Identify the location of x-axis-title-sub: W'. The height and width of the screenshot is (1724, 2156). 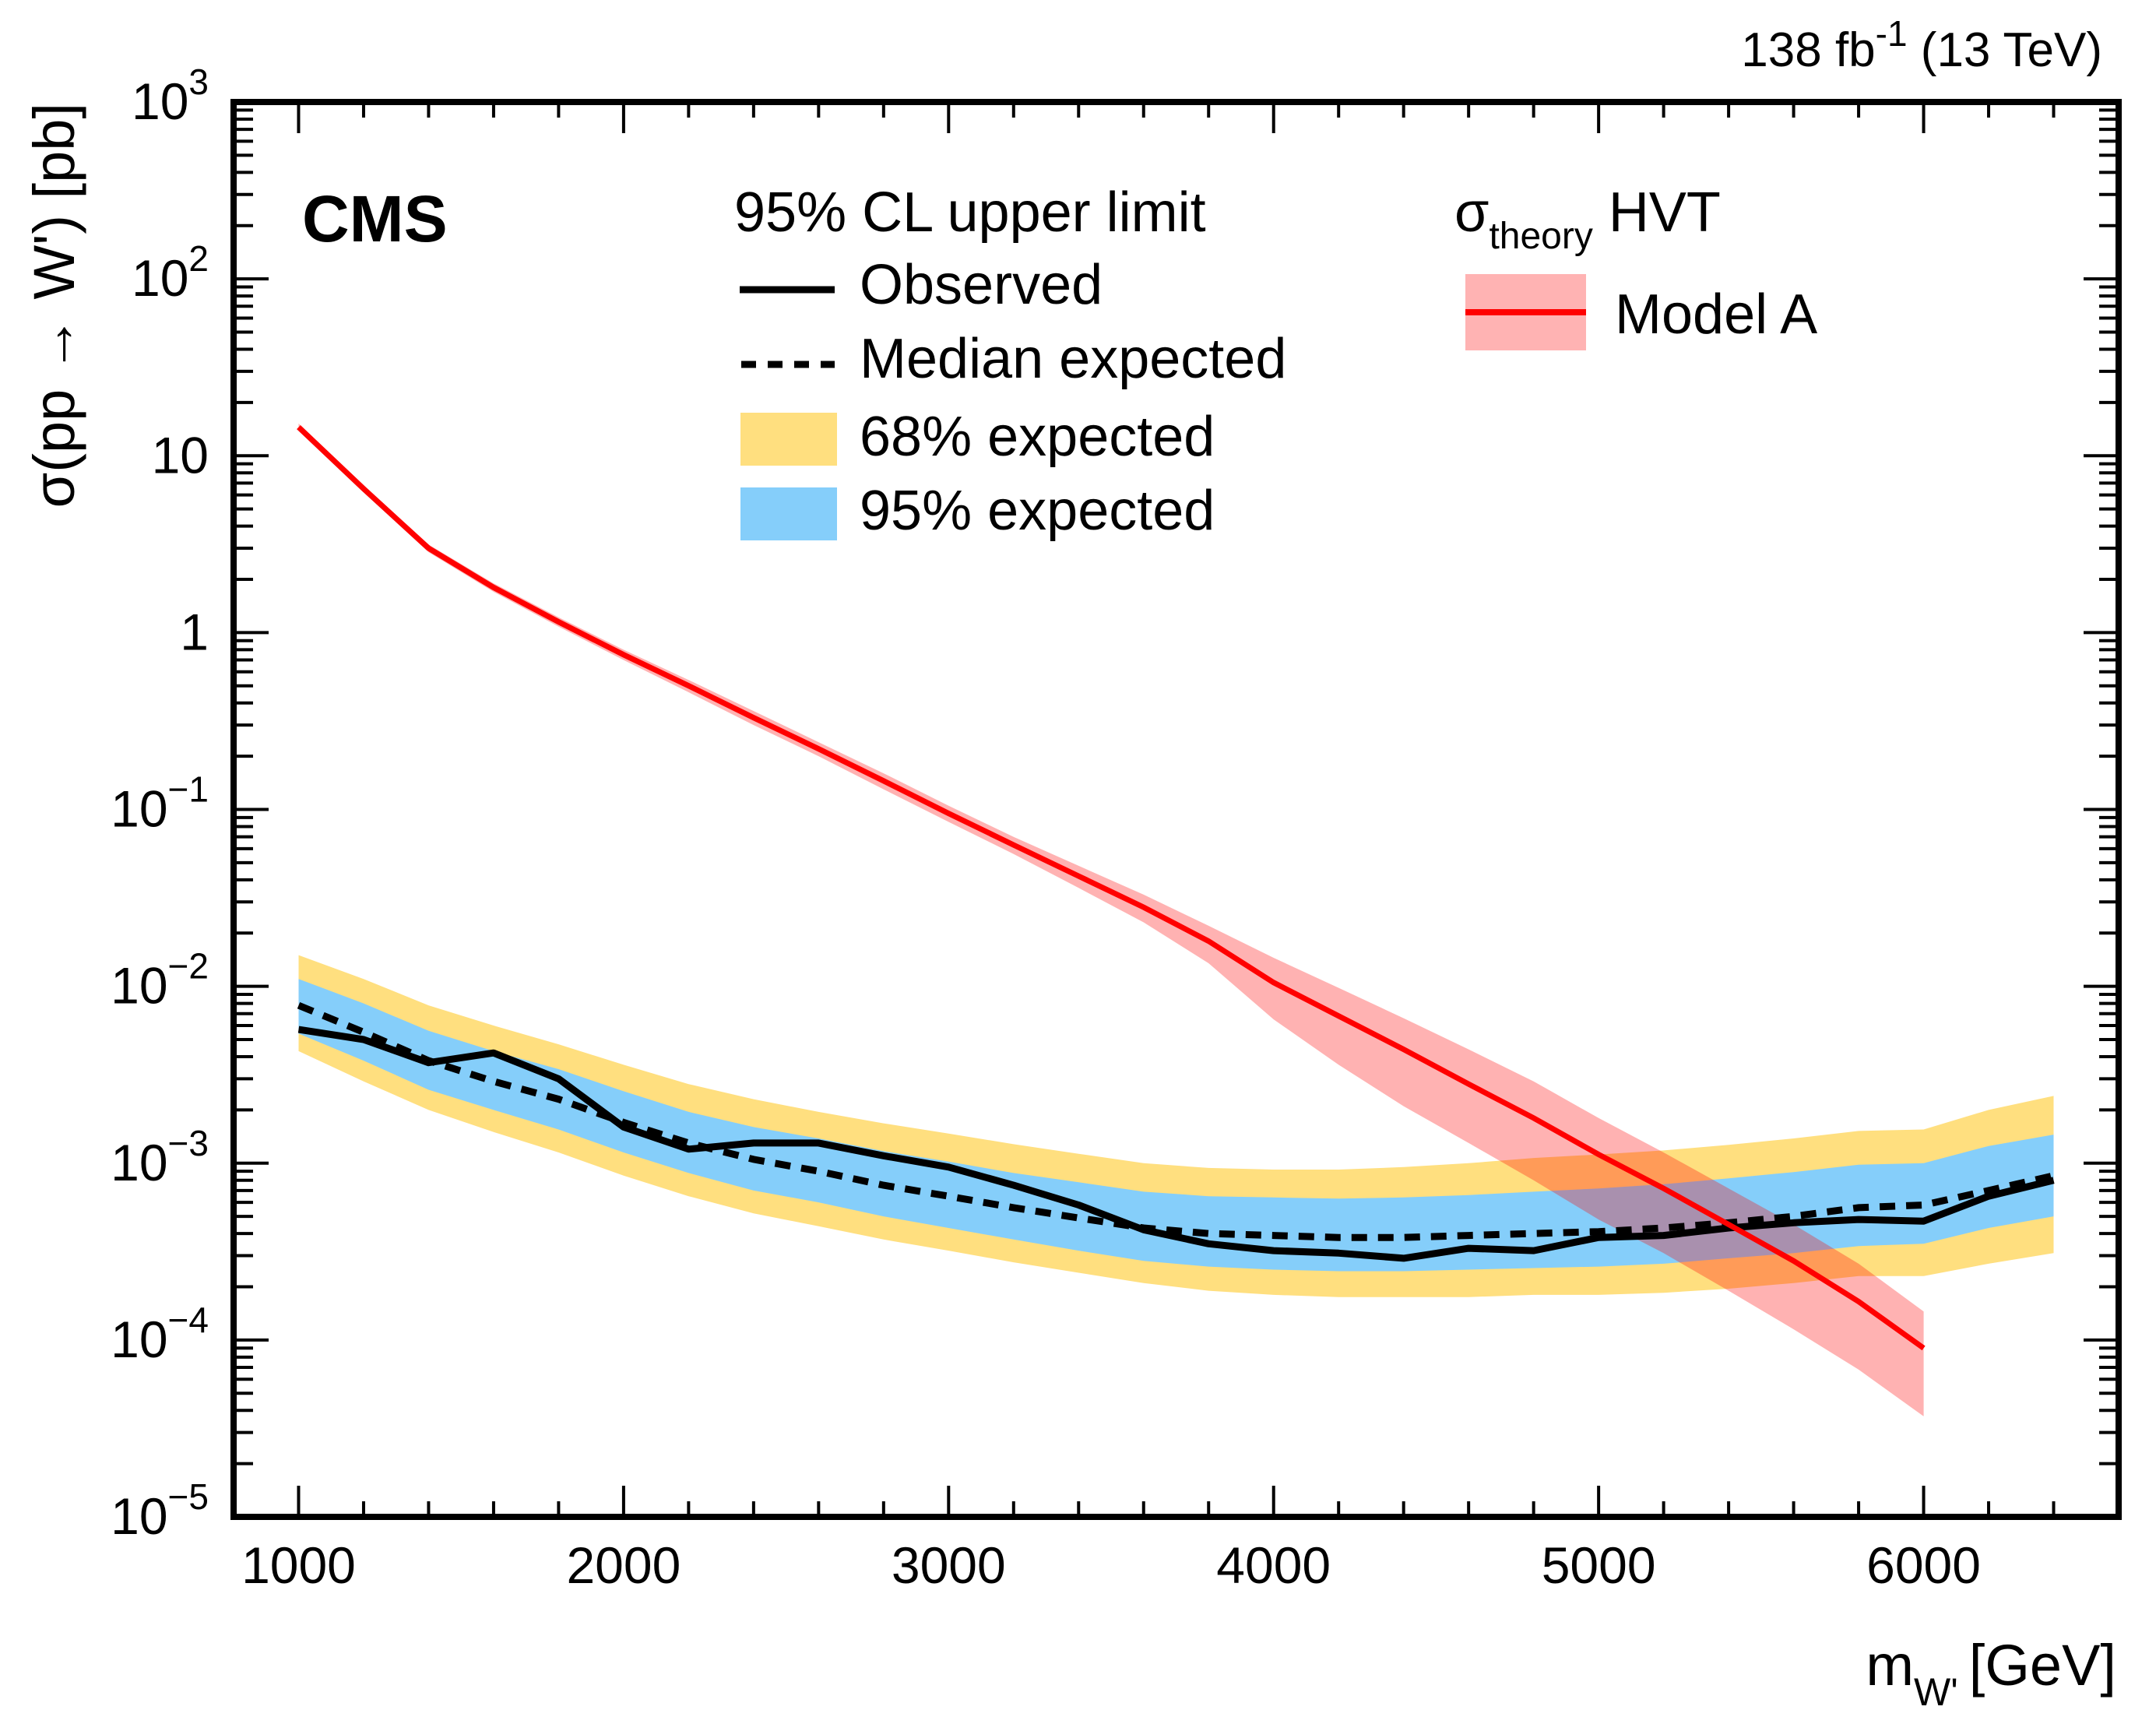
(1936, 1692).